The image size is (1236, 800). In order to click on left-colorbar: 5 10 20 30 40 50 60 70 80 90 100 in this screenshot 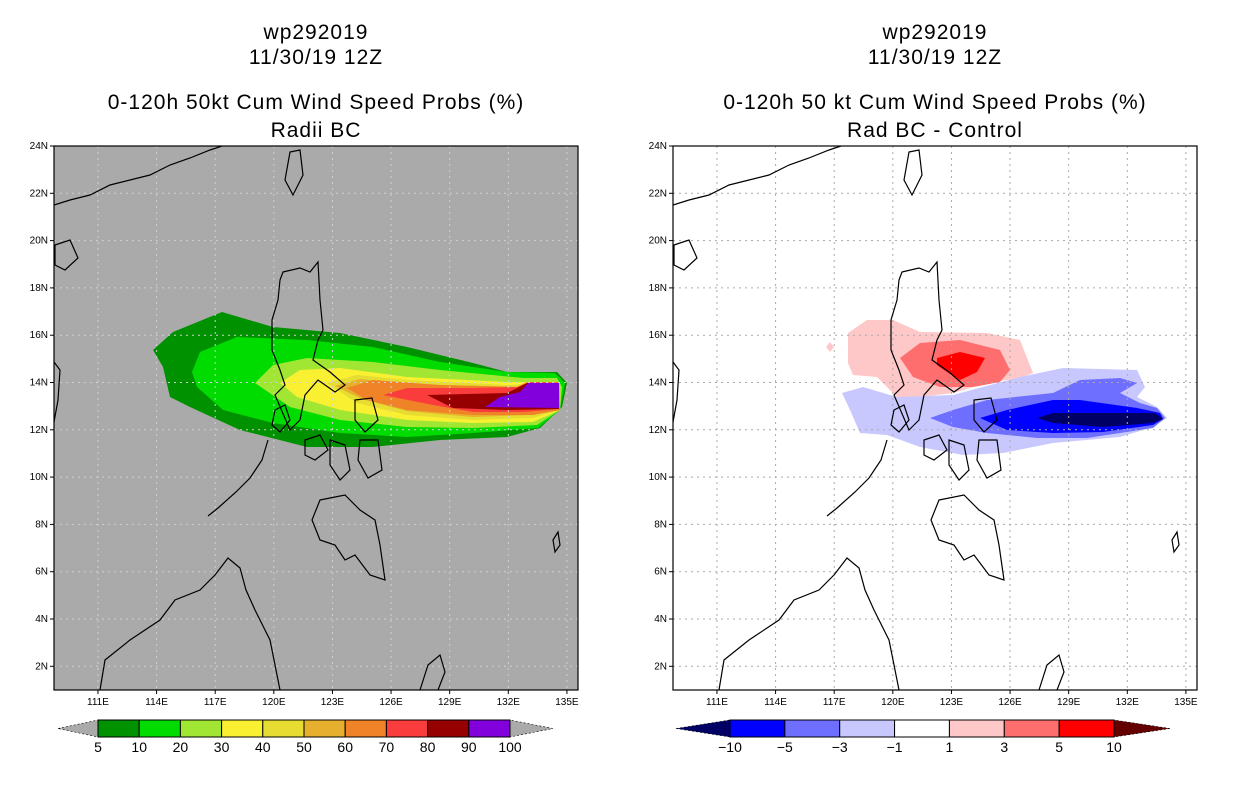, I will do `click(305, 737)`.